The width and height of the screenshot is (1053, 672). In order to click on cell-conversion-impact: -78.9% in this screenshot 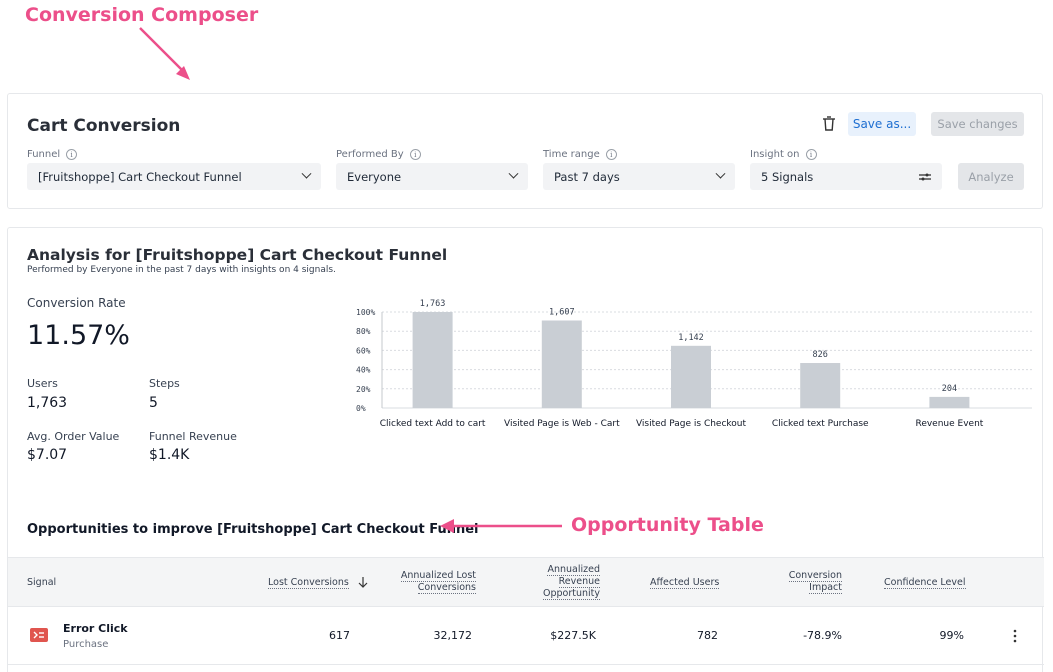, I will do `click(822, 635)`.